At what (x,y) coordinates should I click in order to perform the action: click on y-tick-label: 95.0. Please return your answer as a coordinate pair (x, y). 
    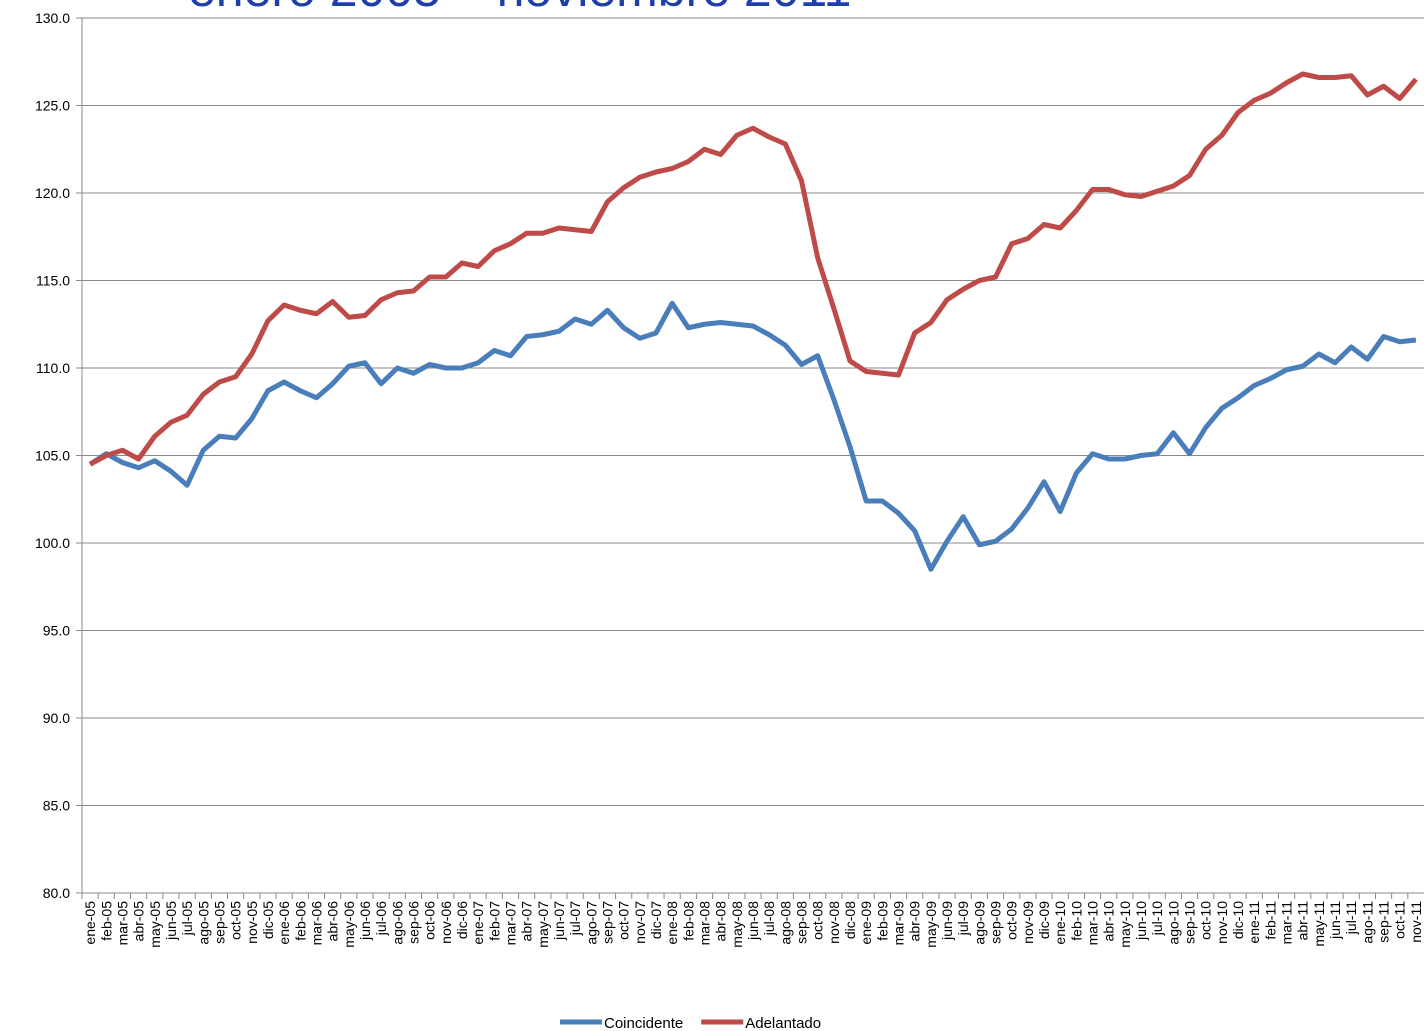
    Looking at the image, I should click on (56, 631).